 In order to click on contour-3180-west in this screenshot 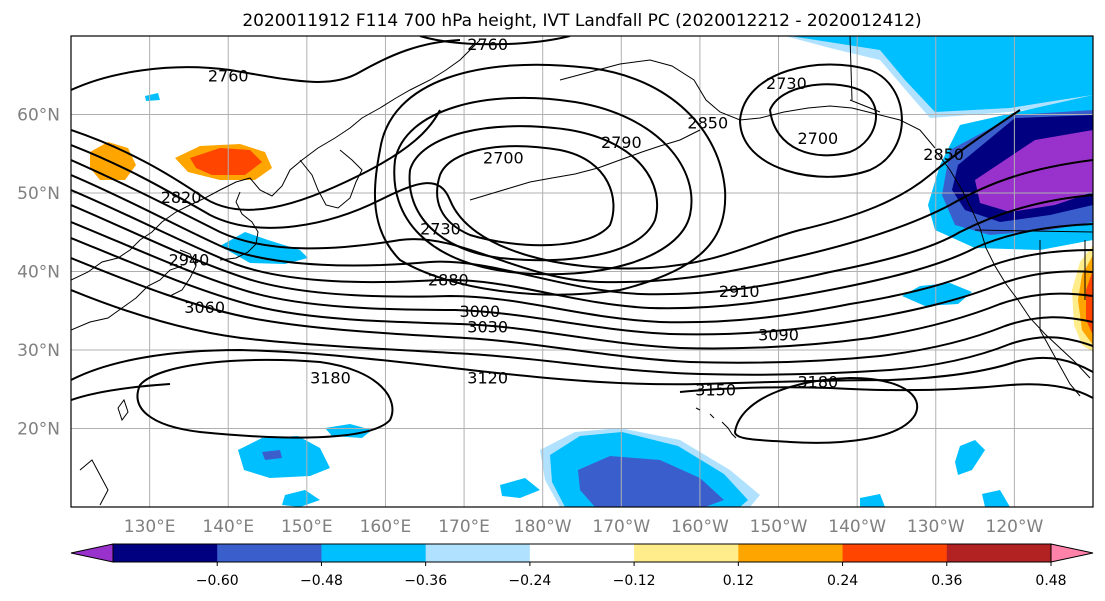, I will do `click(265, 398)`.